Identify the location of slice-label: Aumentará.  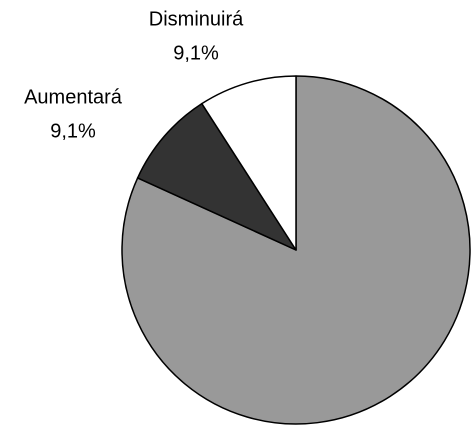
(73, 97).